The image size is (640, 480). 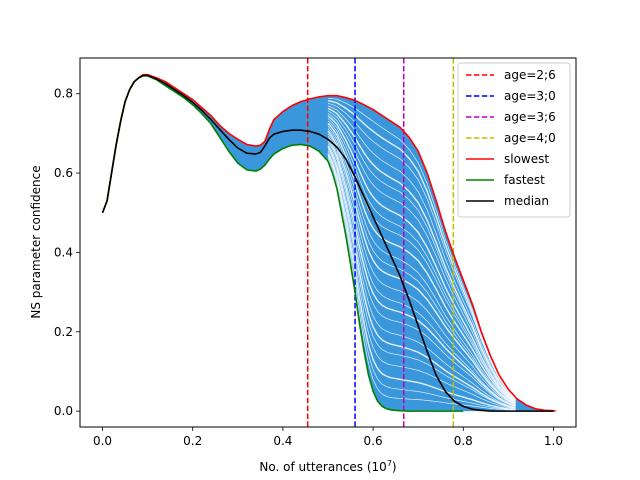 I want to click on y-tick-label: 0.6, so click(x=63, y=173).